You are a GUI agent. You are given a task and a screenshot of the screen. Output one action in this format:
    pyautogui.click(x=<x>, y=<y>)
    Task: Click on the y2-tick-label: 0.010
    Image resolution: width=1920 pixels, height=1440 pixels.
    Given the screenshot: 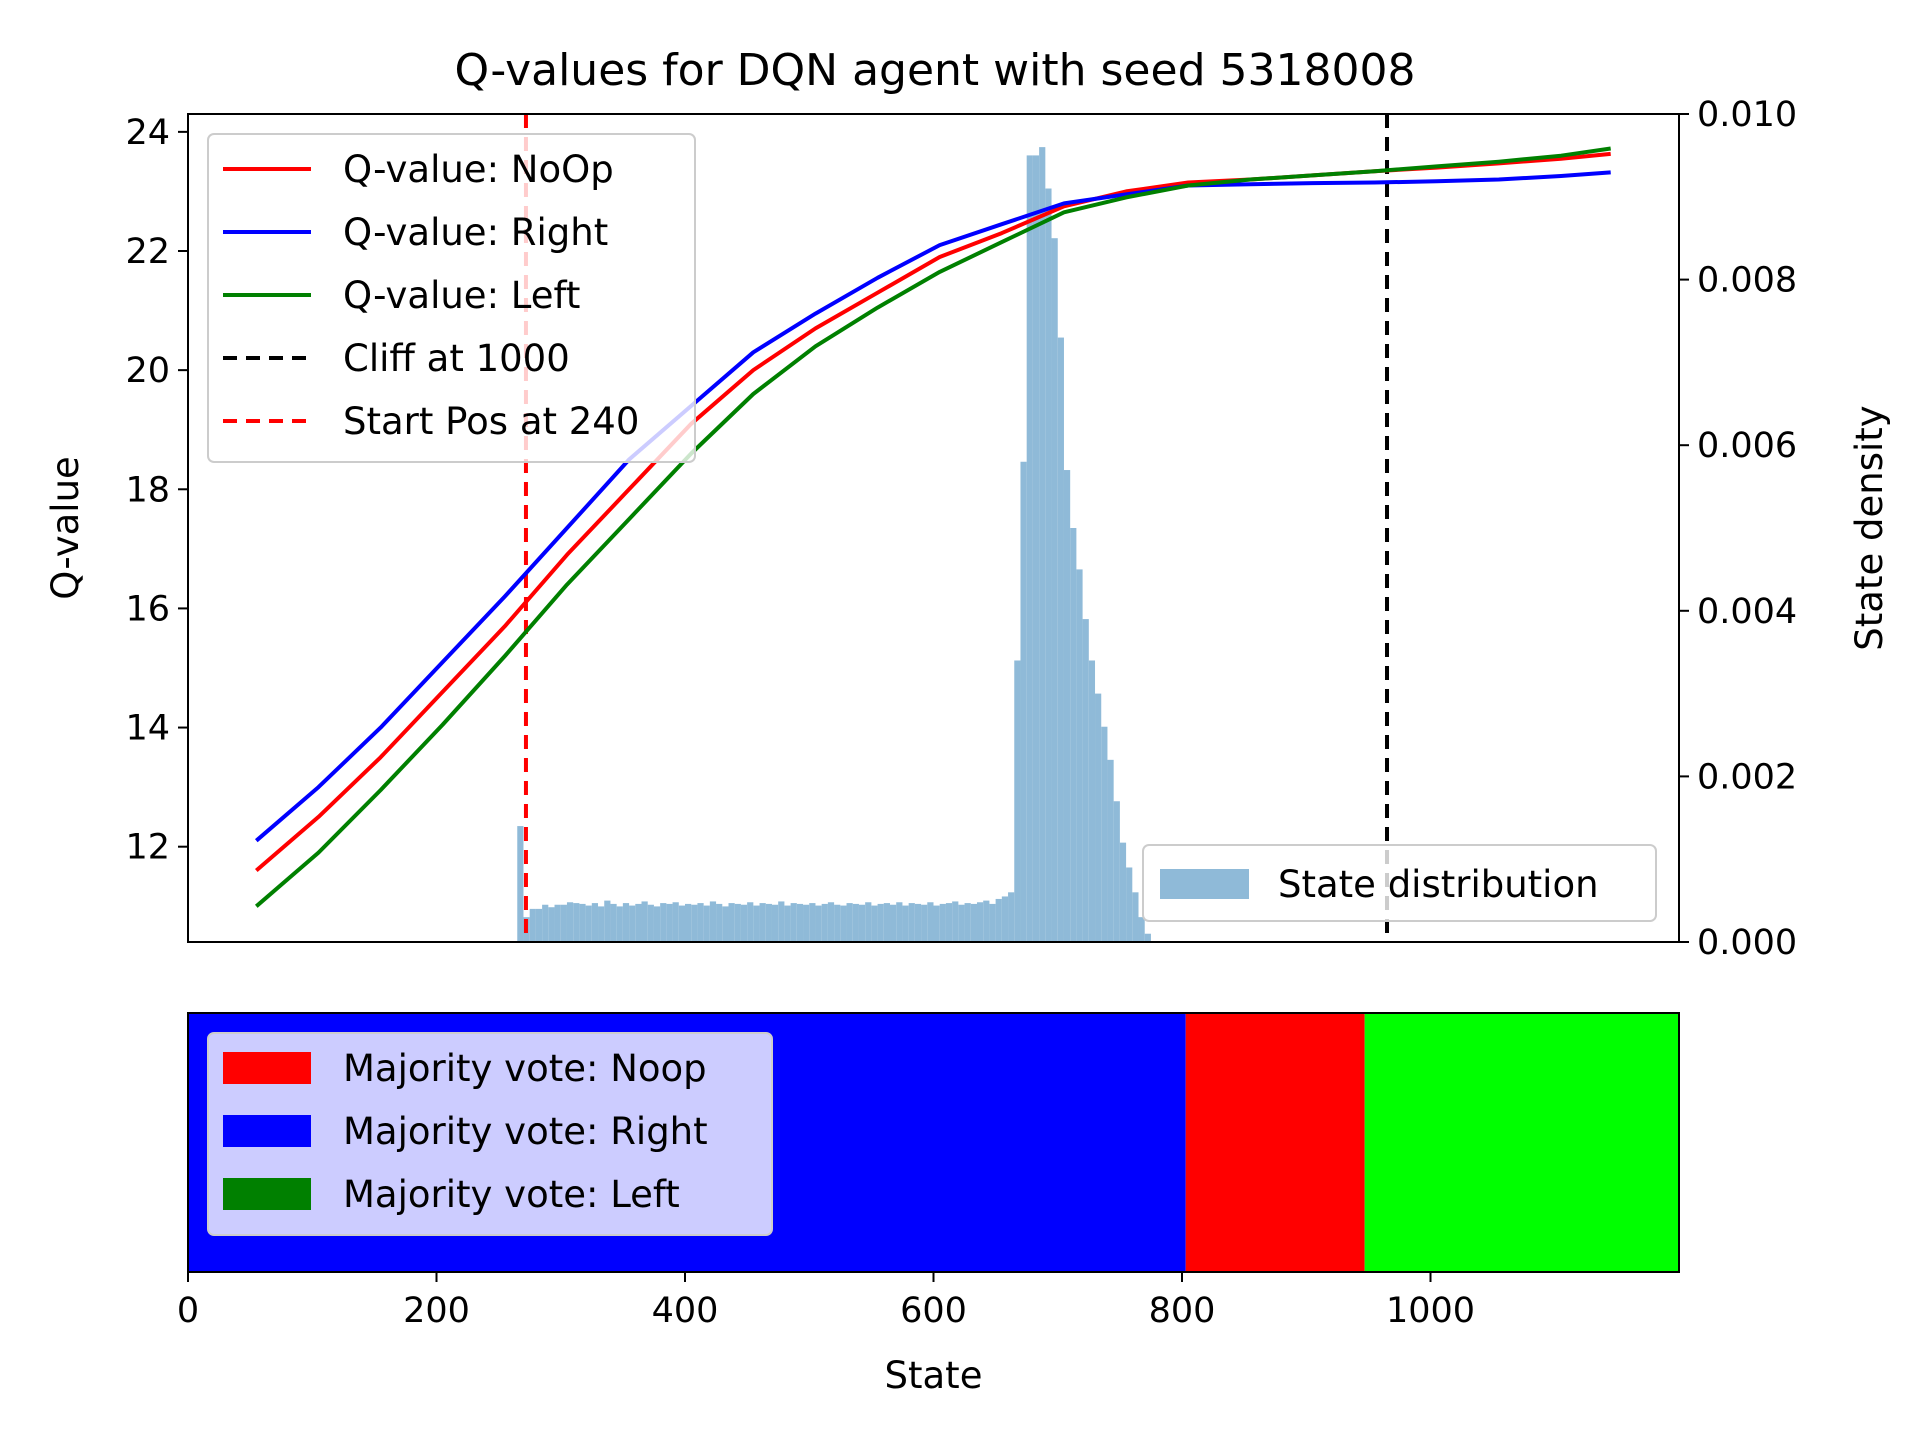 What is the action you would take?
    pyautogui.click(x=1747, y=115)
    